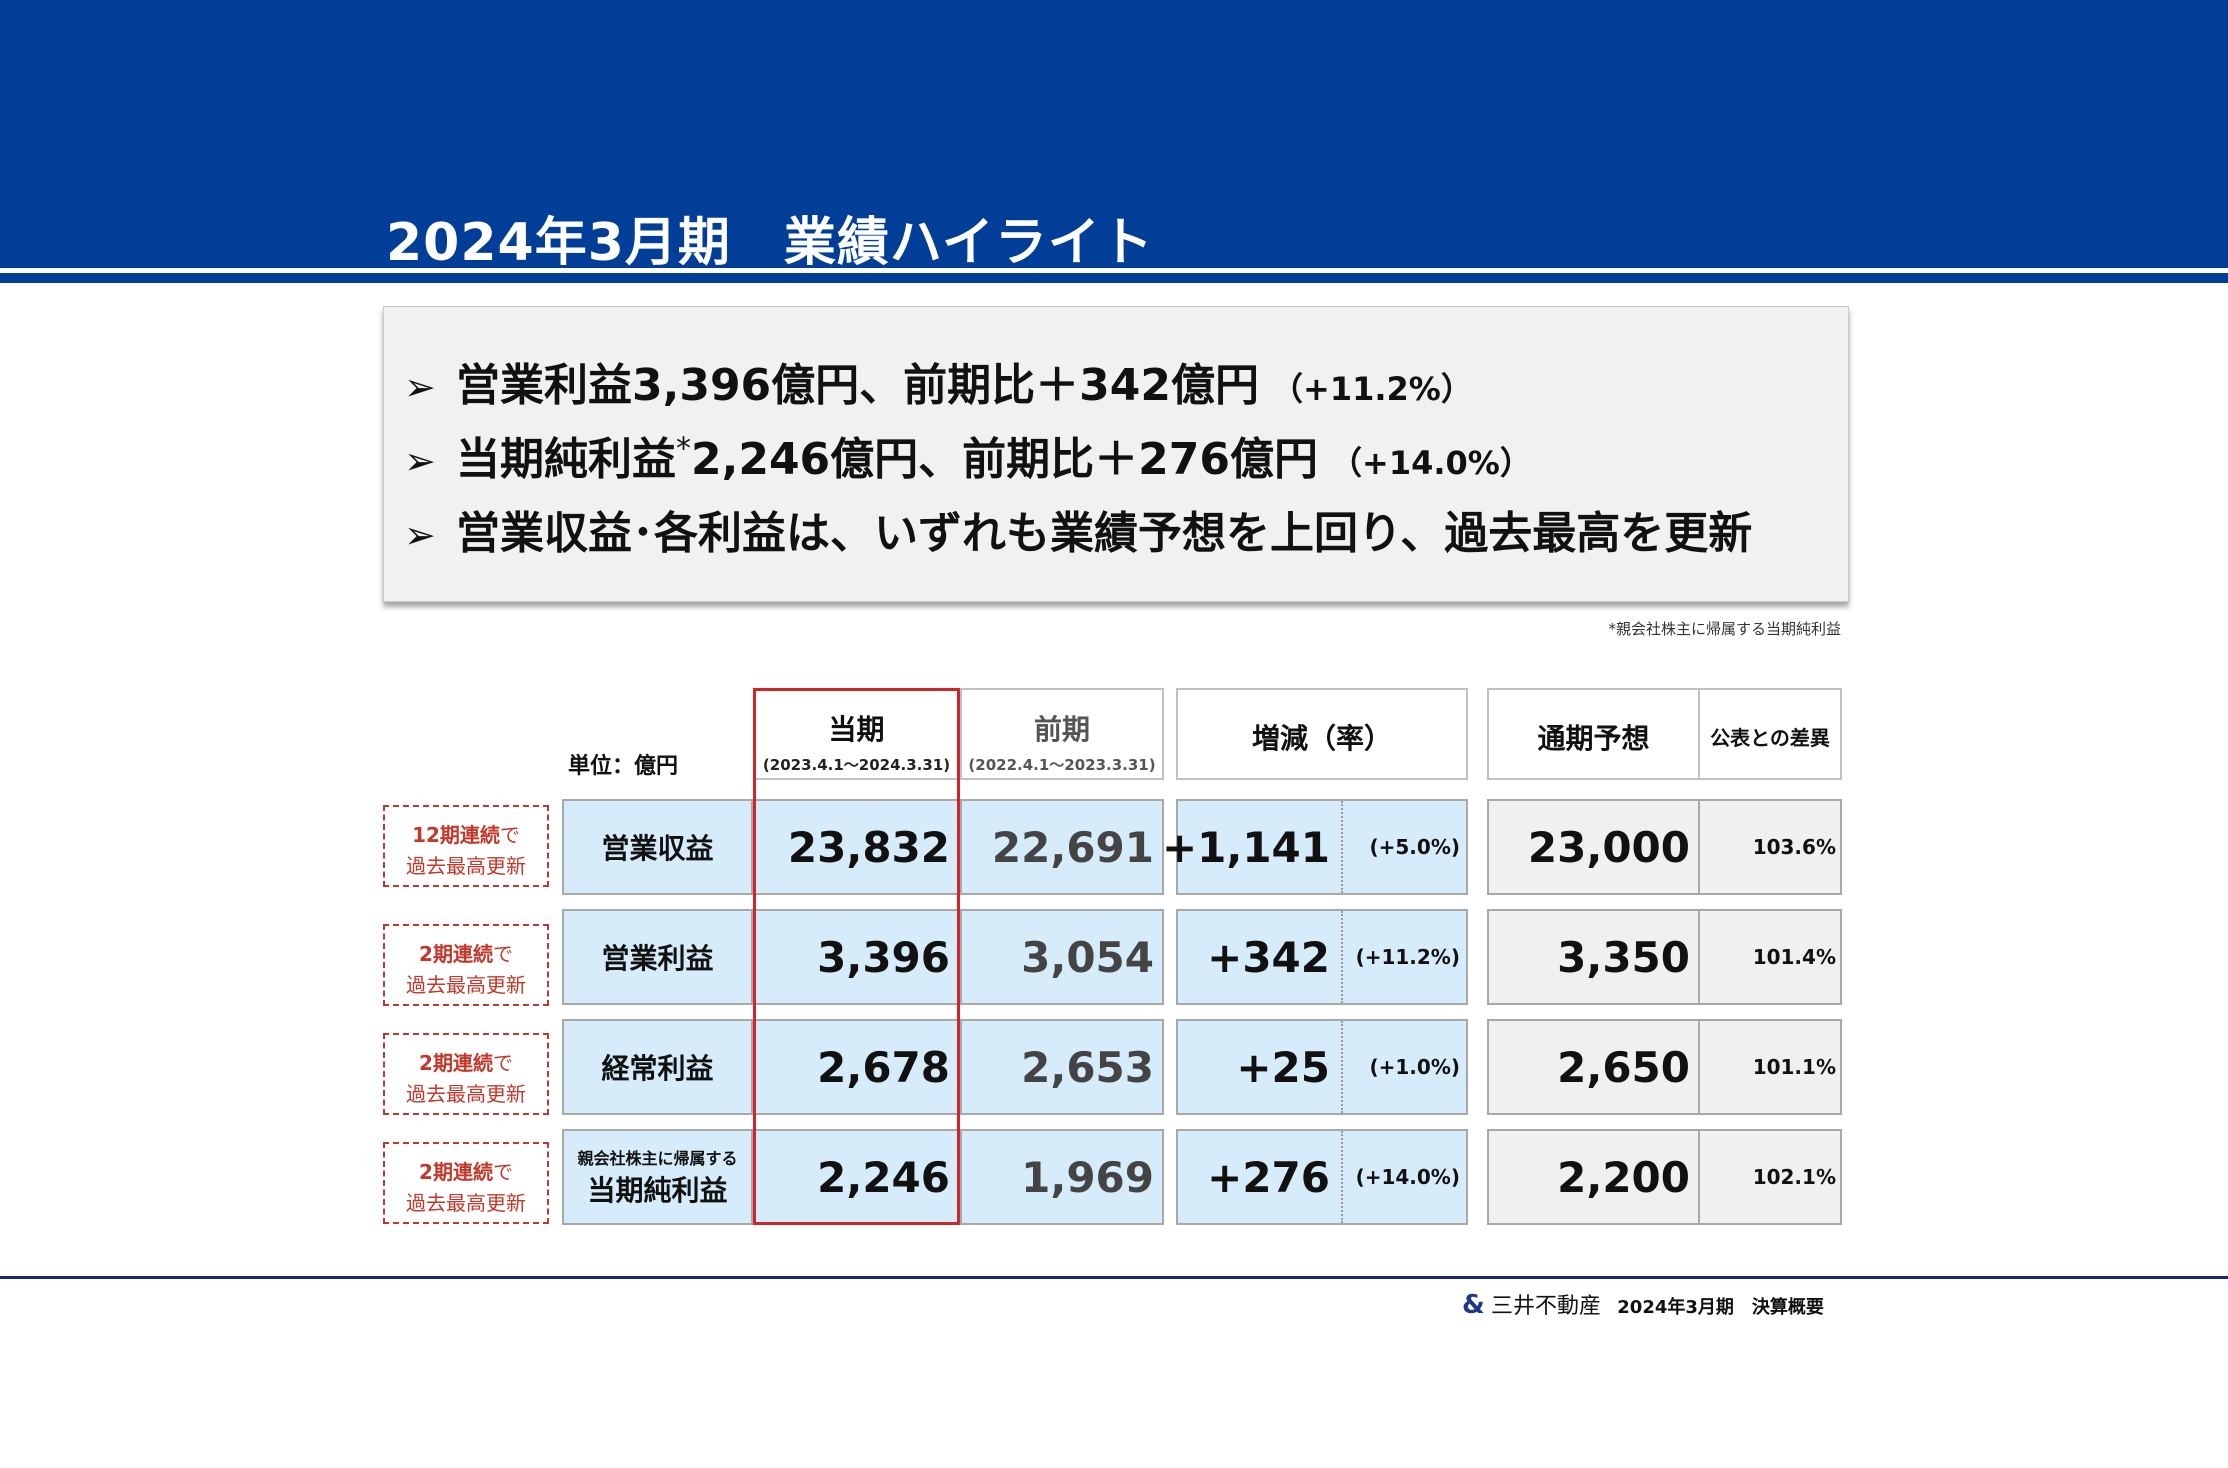 The width and height of the screenshot is (2228, 1468). I want to click on footnote: *親会社株主に帰属する当期純利益, so click(1724, 629).